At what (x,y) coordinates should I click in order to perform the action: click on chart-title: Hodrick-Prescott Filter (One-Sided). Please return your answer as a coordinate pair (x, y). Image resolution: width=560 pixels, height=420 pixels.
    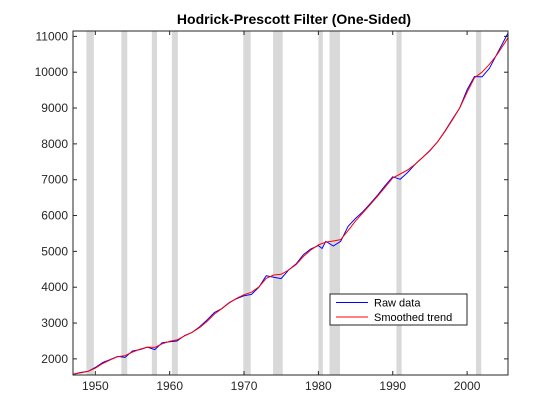
    Looking at the image, I should click on (294, 19).